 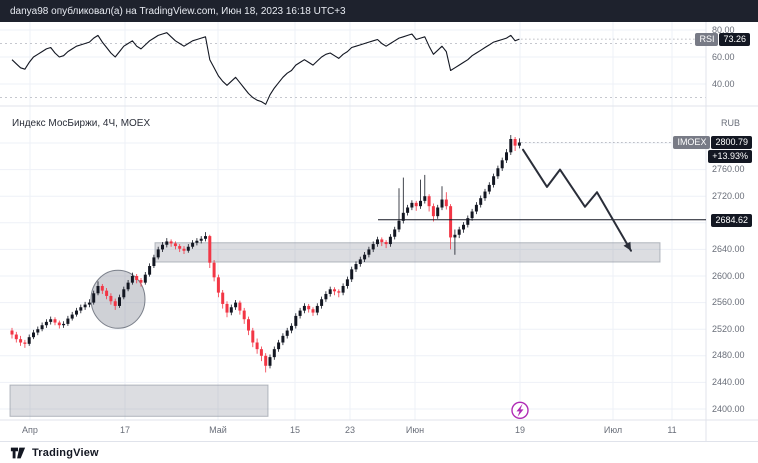 I want to click on rsi-line, so click(x=265, y=68).